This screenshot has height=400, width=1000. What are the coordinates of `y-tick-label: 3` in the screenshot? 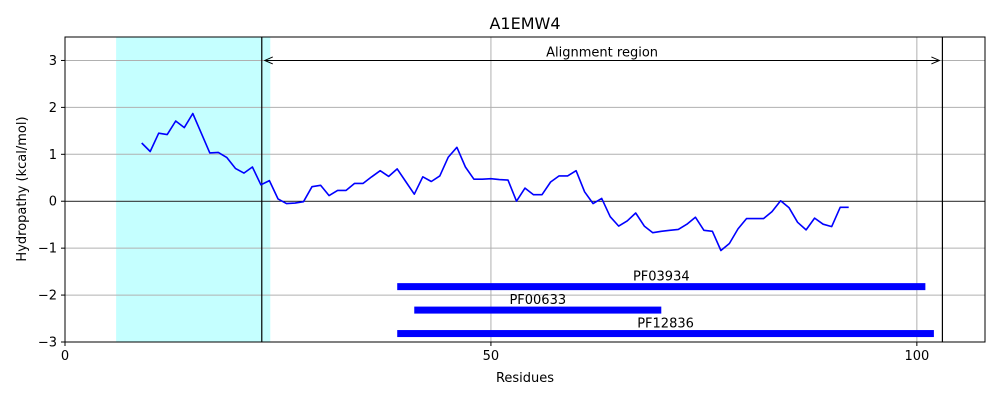 It's located at (53, 61).